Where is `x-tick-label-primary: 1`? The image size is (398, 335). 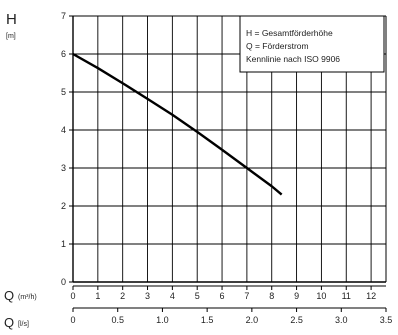 x-tick-label-primary: 1 is located at coordinates (97, 296).